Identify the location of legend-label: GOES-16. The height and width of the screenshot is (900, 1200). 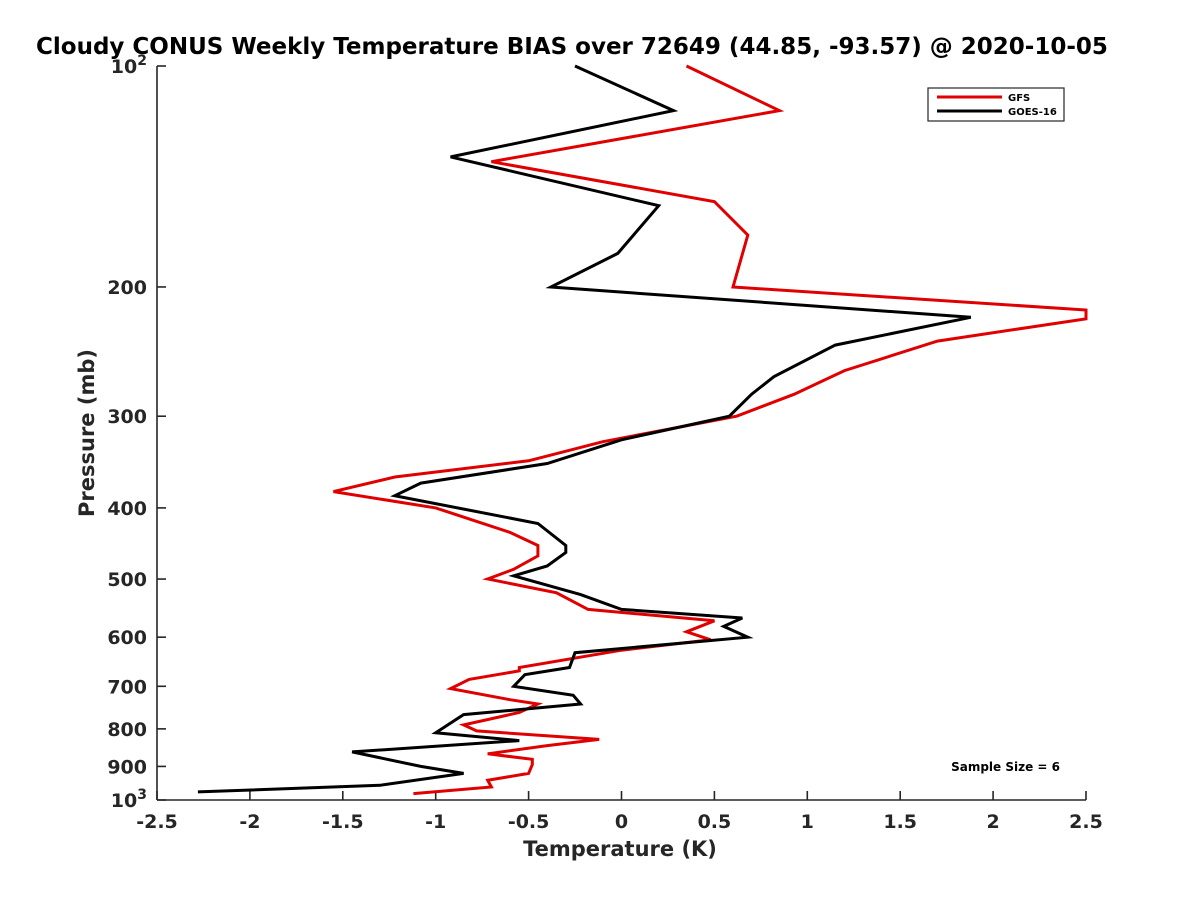
(1032, 112).